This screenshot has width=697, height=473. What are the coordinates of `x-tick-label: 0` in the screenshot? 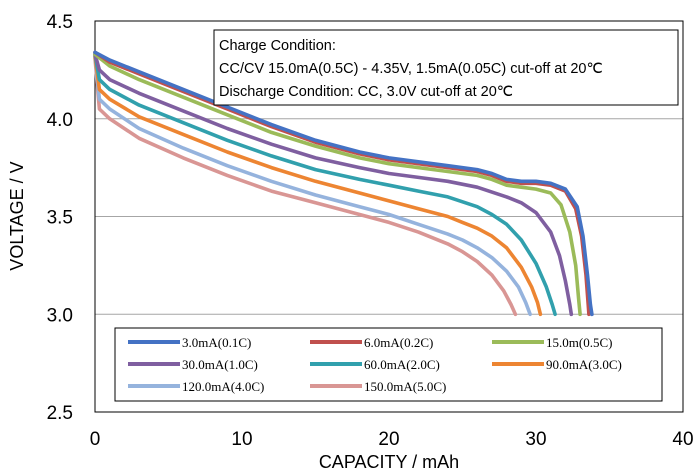 It's located at (95, 439).